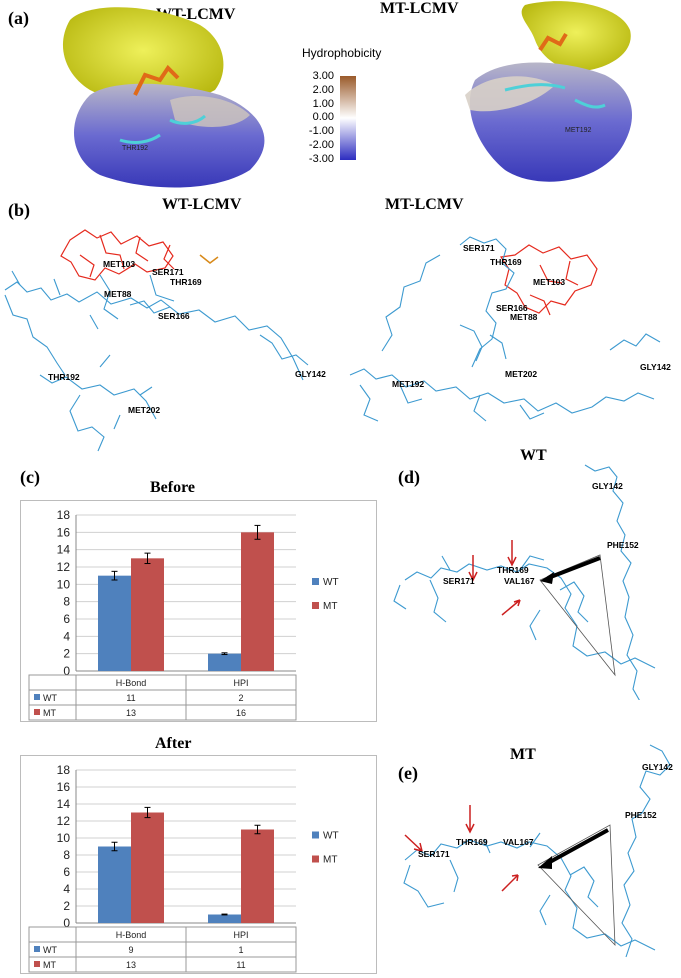  What do you see at coordinates (118, 294) in the screenshot?
I see `wt-residue-label: MET88` at bounding box center [118, 294].